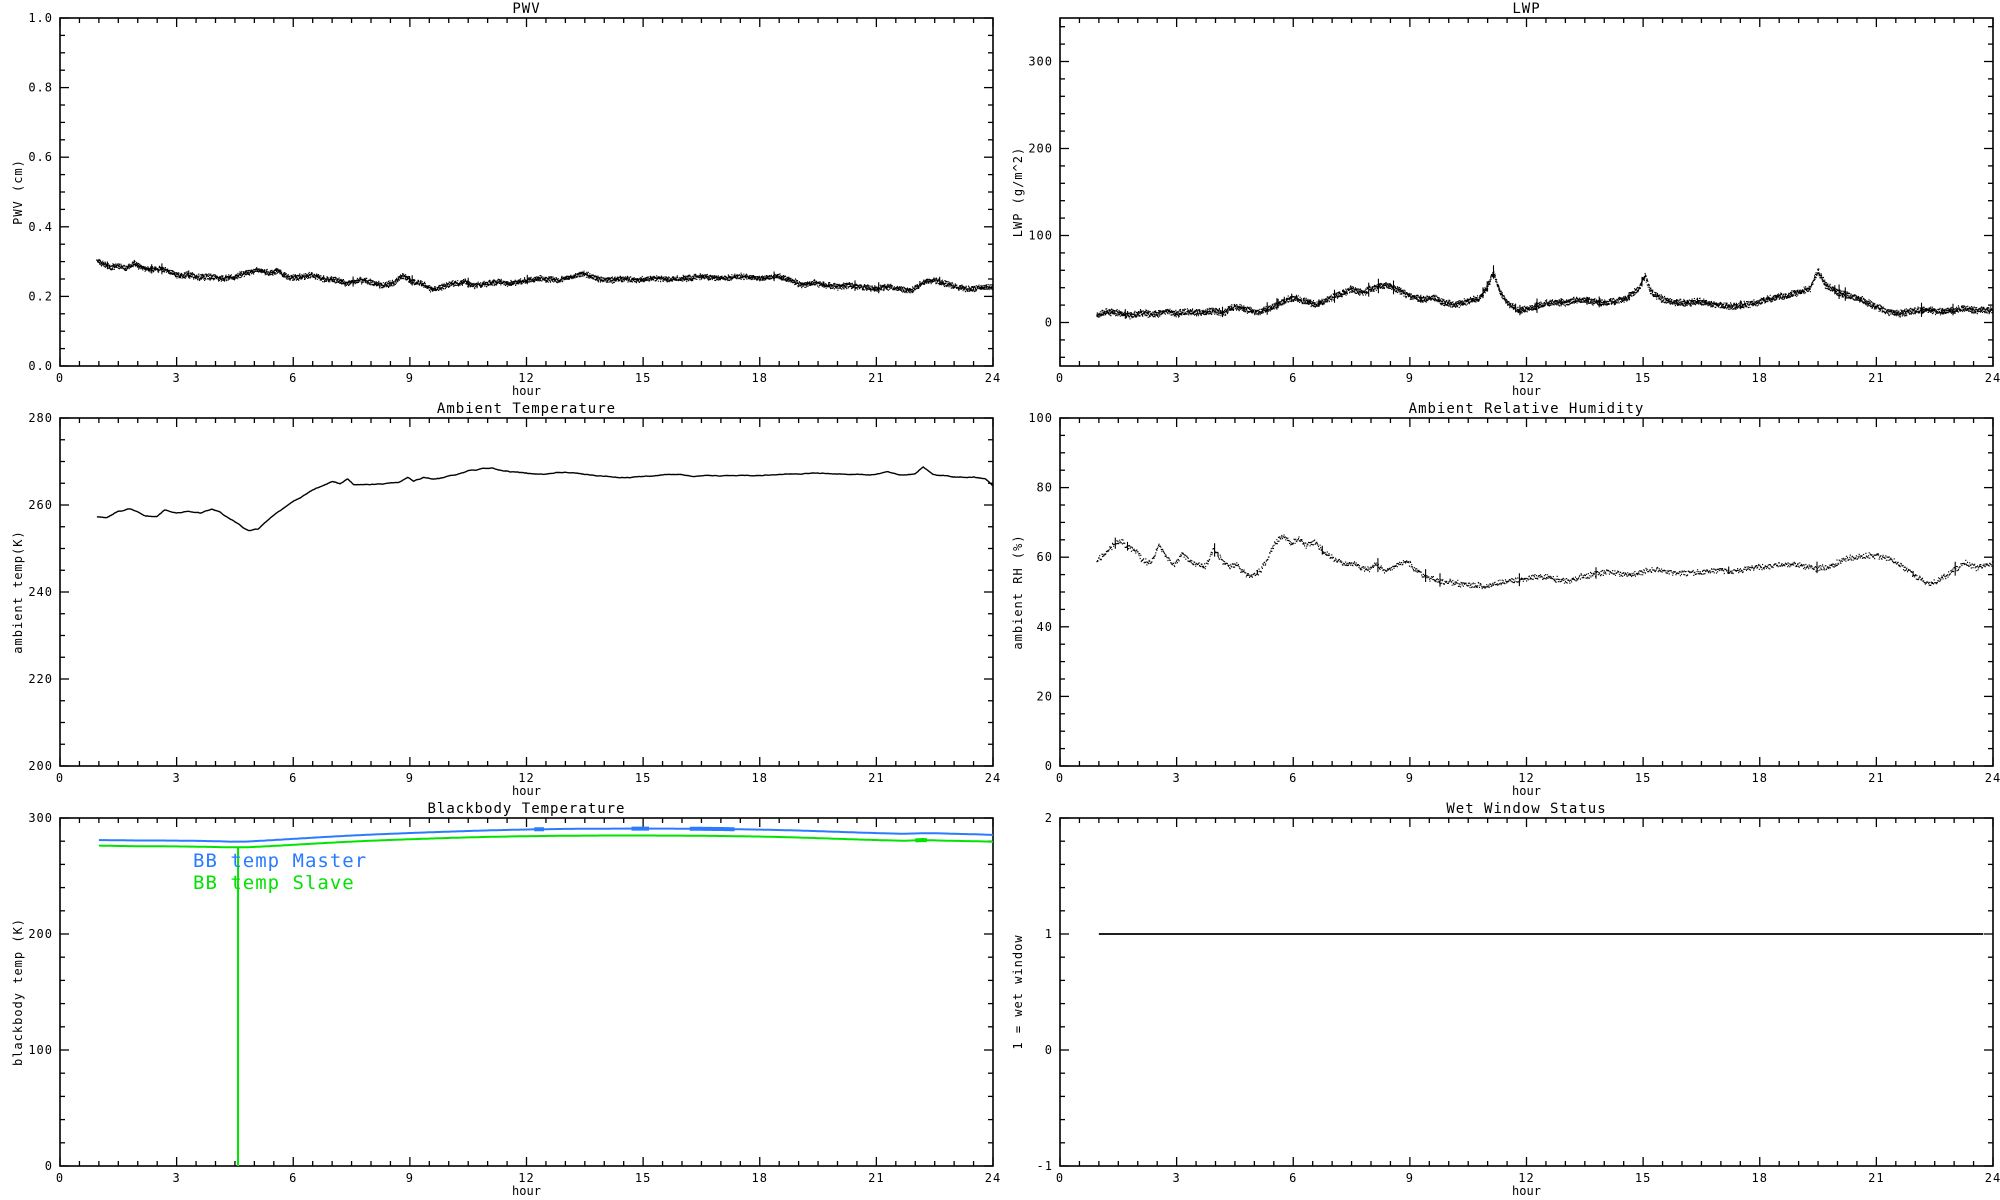 This screenshot has width=2000, height=1200. Describe the element at coordinates (1045, 557) in the screenshot. I see `y-tick-label: 60` at that location.